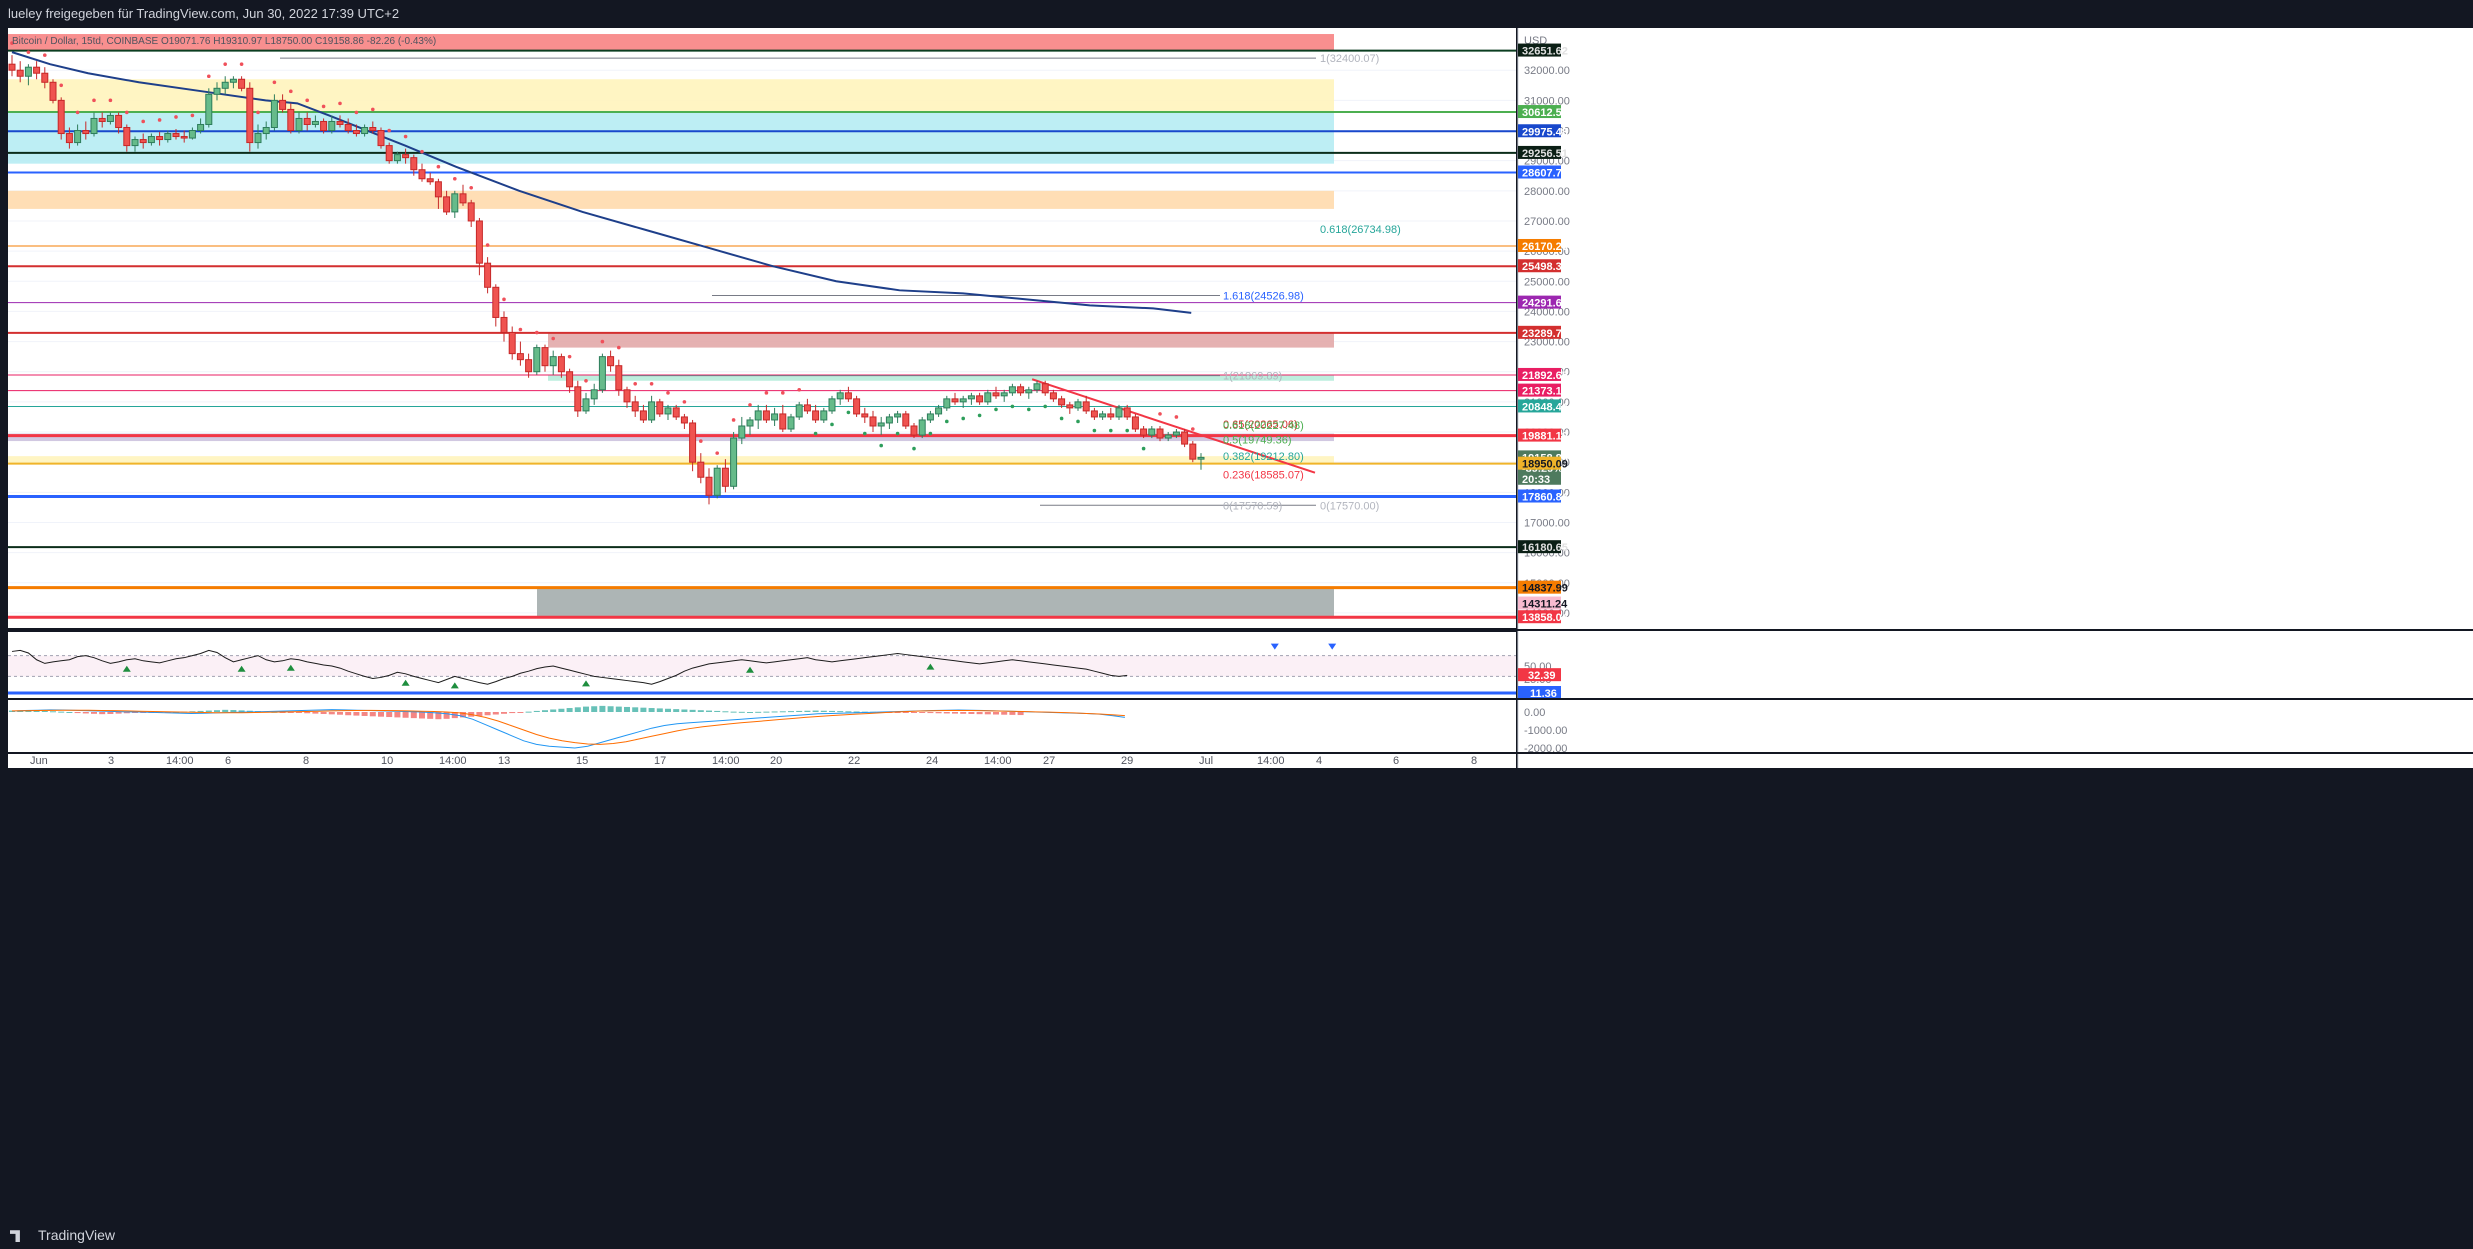 The image size is (2473, 1249). Describe the element at coordinates (1545, 113) in the screenshot. I see `price-badge-label: 30612.55` at that location.